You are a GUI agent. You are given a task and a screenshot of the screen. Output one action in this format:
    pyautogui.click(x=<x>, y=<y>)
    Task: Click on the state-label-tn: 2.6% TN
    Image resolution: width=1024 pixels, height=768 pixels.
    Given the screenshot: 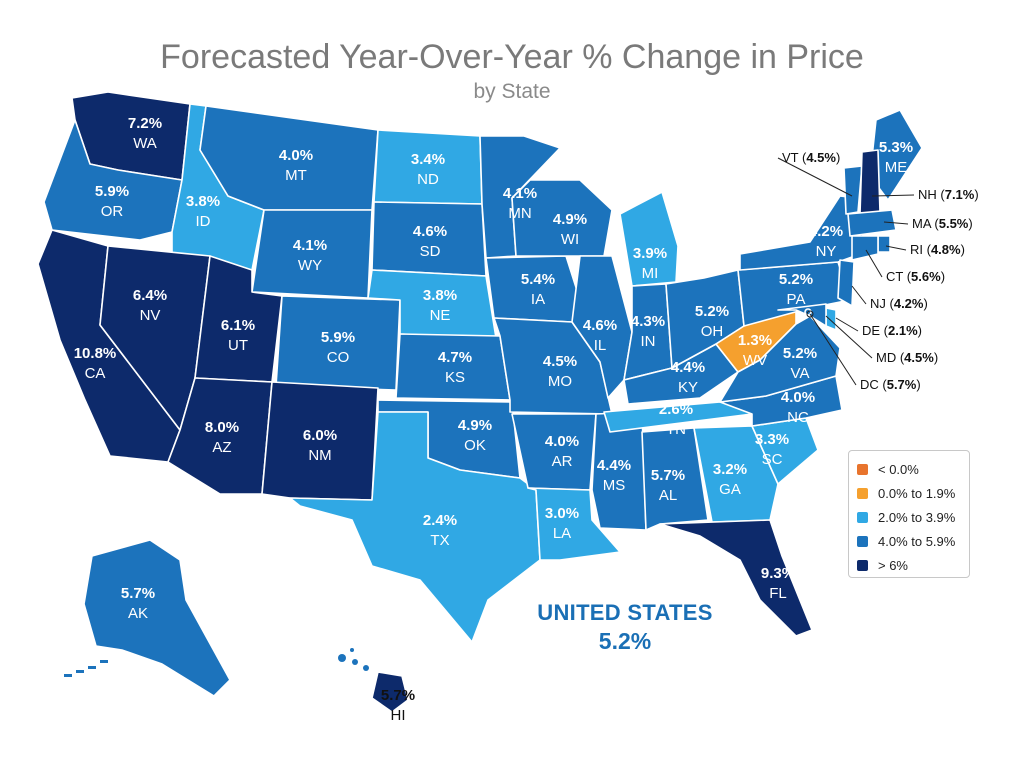 What is the action you would take?
    pyautogui.click(x=676, y=419)
    